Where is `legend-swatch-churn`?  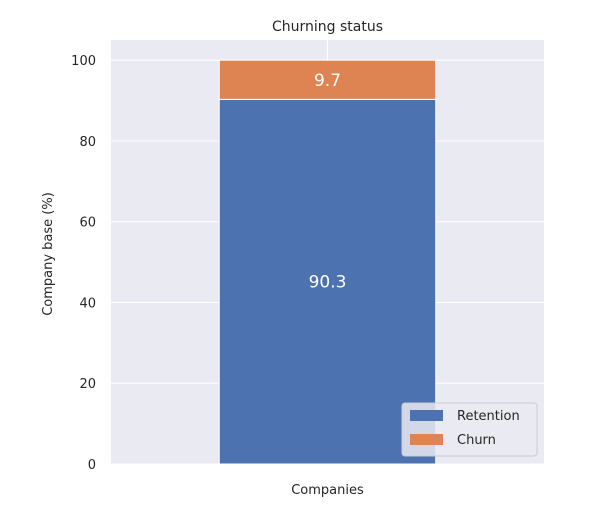
legend-swatch-churn is located at coordinates (426, 439).